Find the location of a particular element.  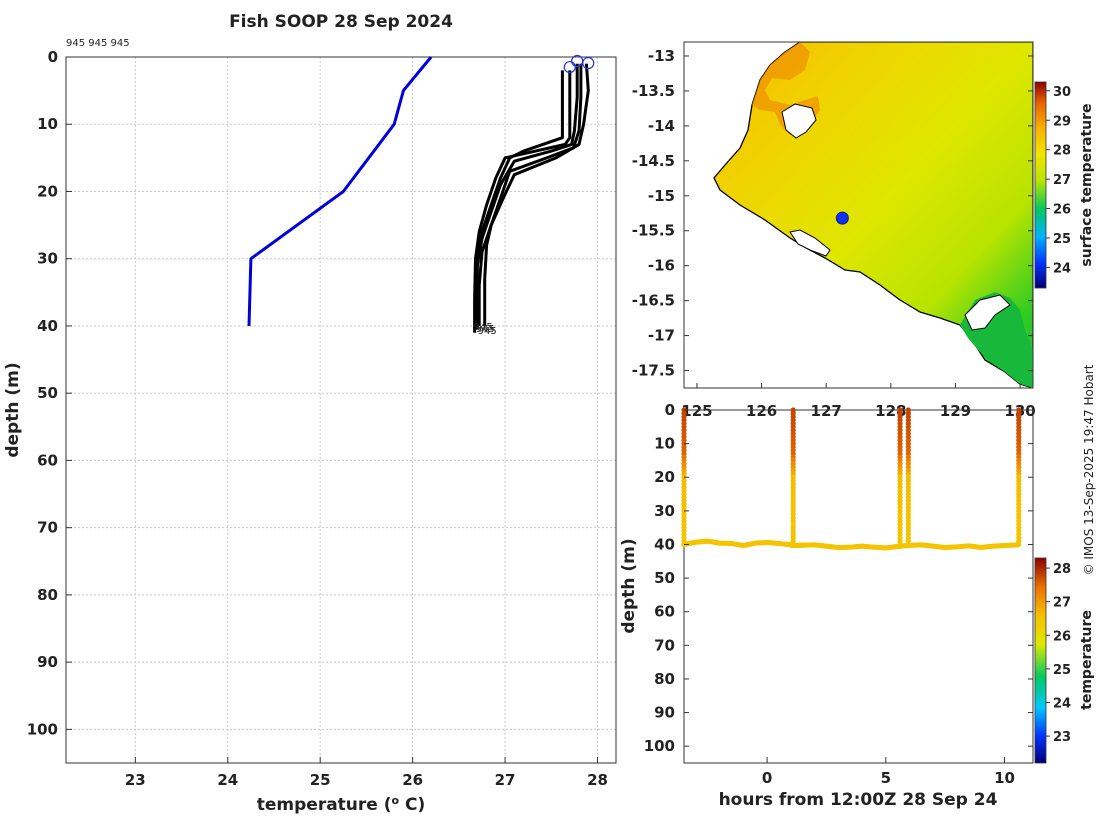

map-x-tick-label: 127 is located at coordinates (826, 411).